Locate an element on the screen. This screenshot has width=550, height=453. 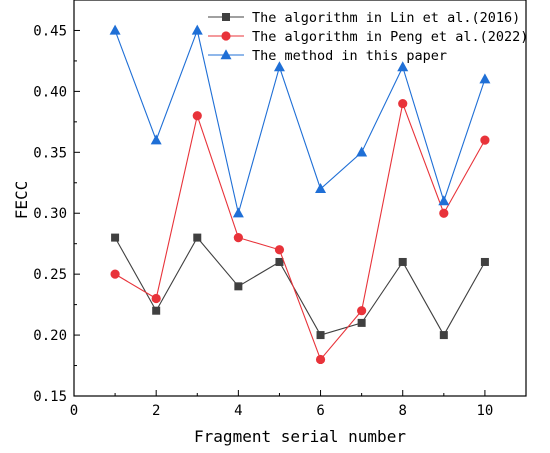
legend-entry: The algorithm in Peng et al.(2022) is located at coordinates (368, 37).